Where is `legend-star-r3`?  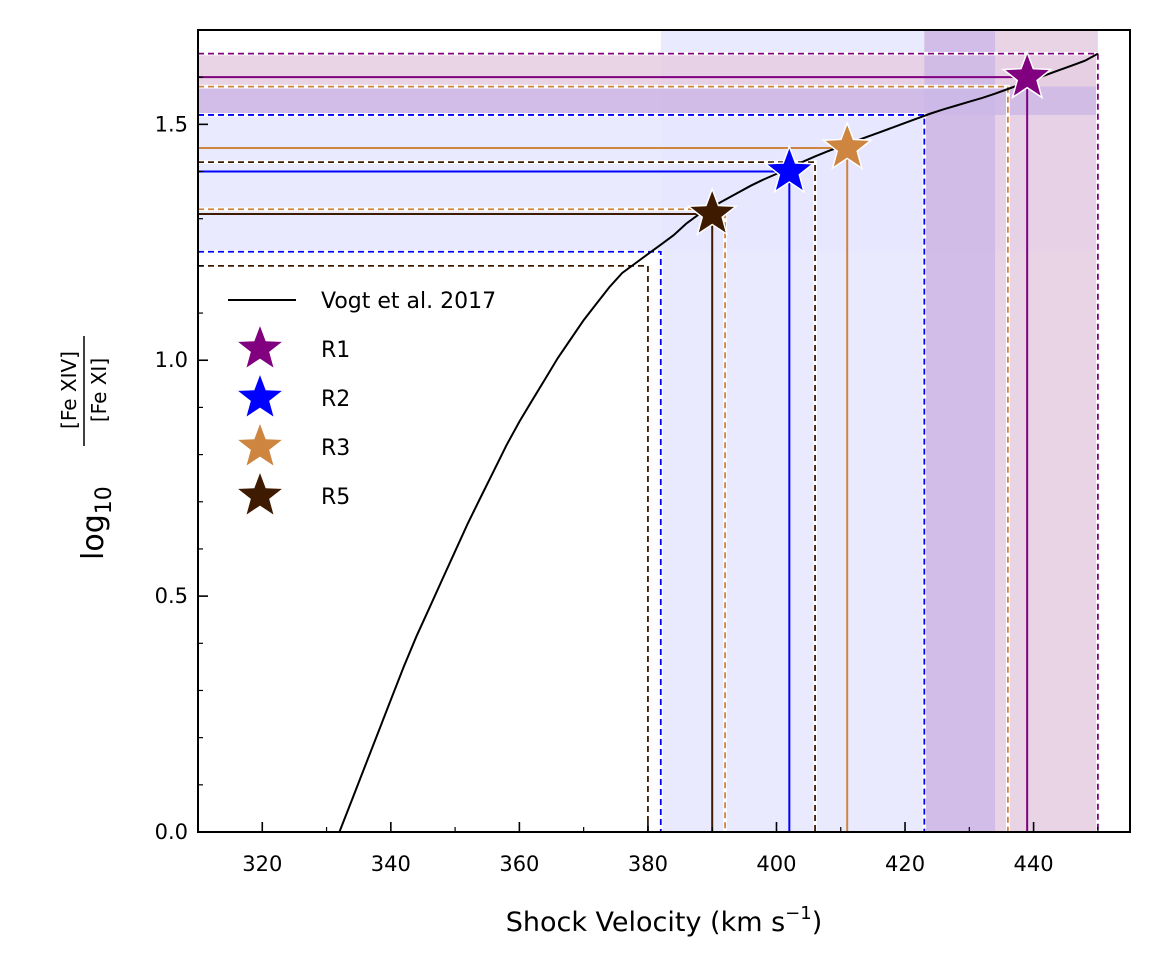 legend-star-r3 is located at coordinates (260, 444).